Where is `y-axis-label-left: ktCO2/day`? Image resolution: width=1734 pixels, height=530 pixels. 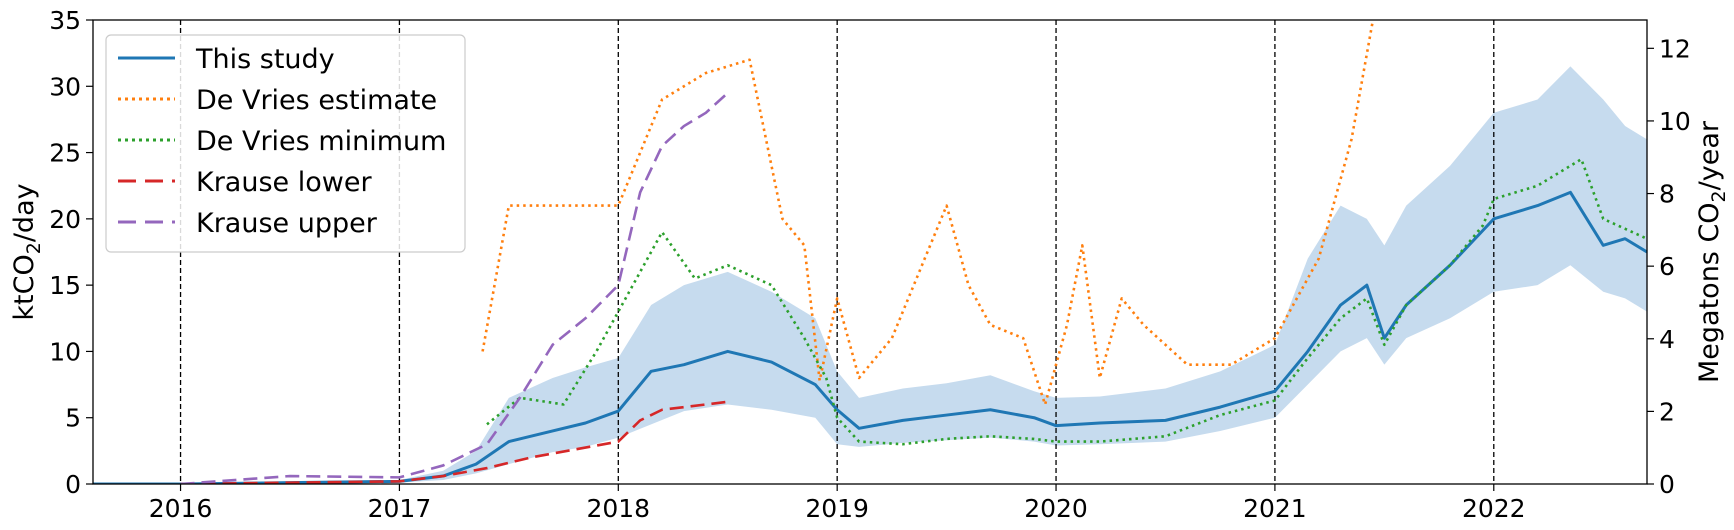 y-axis-label-left: ktCO2/day is located at coordinates (27, 251).